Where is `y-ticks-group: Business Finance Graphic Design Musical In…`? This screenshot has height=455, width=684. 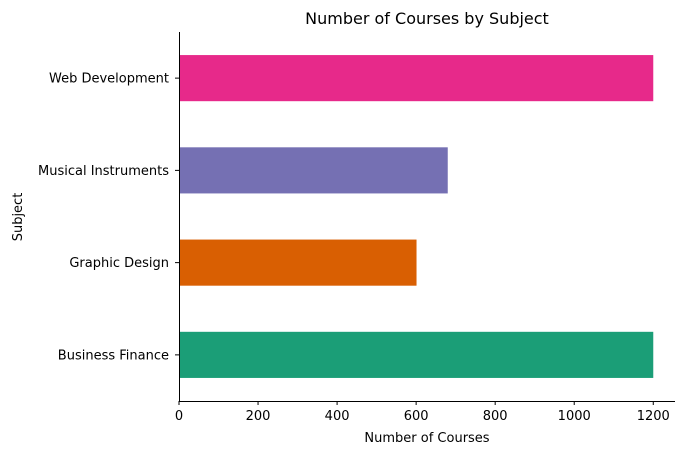 y-ticks-group: Business Finance Graphic Design Musical In… is located at coordinates (108, 217).